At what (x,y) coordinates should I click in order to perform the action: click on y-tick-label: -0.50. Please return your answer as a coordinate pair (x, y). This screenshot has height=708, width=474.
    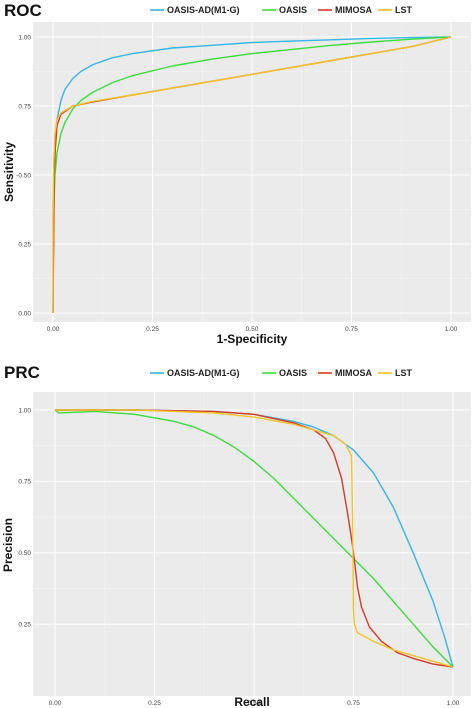
    Looking at the image, I should click on (23, 175).